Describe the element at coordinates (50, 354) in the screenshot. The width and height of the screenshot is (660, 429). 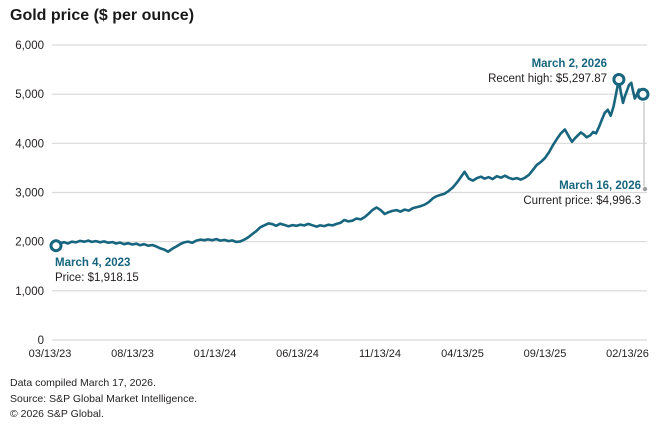
I see `x-tick-label: 03/13/23` at that location.